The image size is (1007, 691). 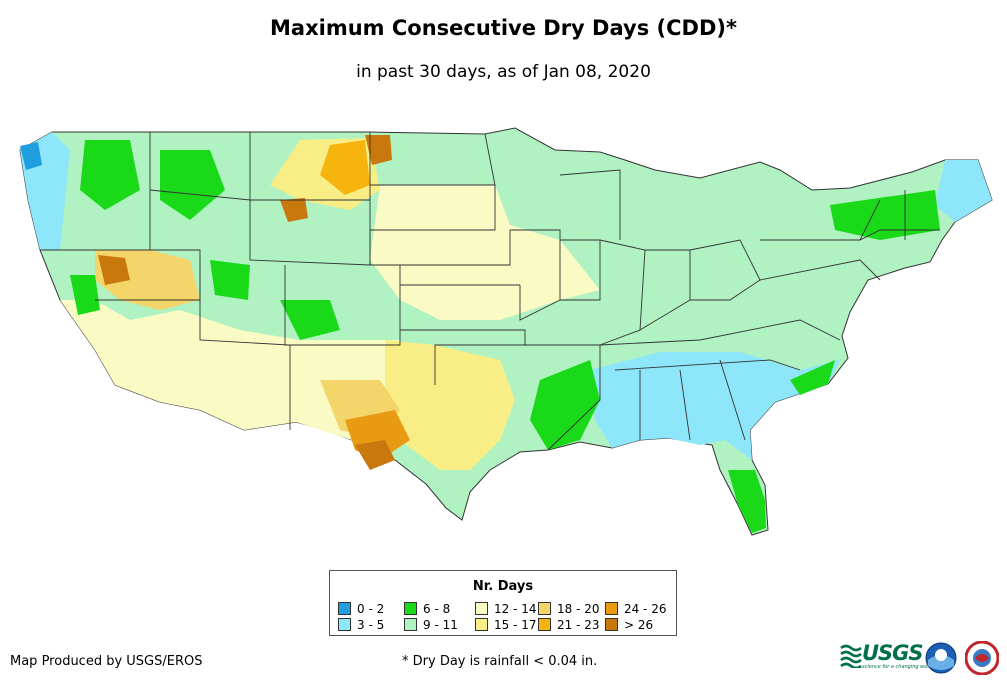 I want to click on region-12-14-plains, so click(x=485, y=252).